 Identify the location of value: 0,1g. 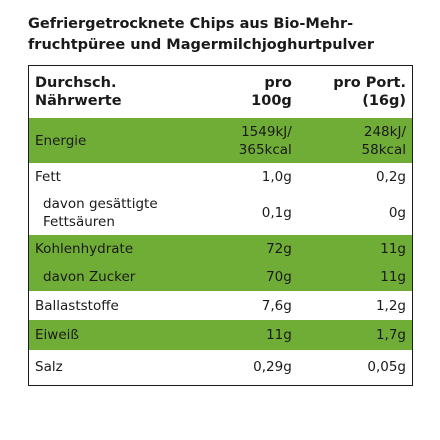
(276, 212).